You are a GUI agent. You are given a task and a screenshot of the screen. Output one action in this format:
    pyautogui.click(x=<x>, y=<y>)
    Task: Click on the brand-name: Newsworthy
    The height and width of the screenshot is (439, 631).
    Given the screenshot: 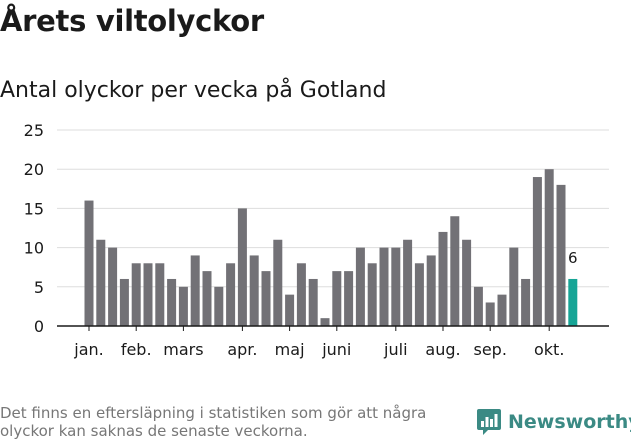 What is the action you would take?
    pyautogui.click(x=569, y=422)
    